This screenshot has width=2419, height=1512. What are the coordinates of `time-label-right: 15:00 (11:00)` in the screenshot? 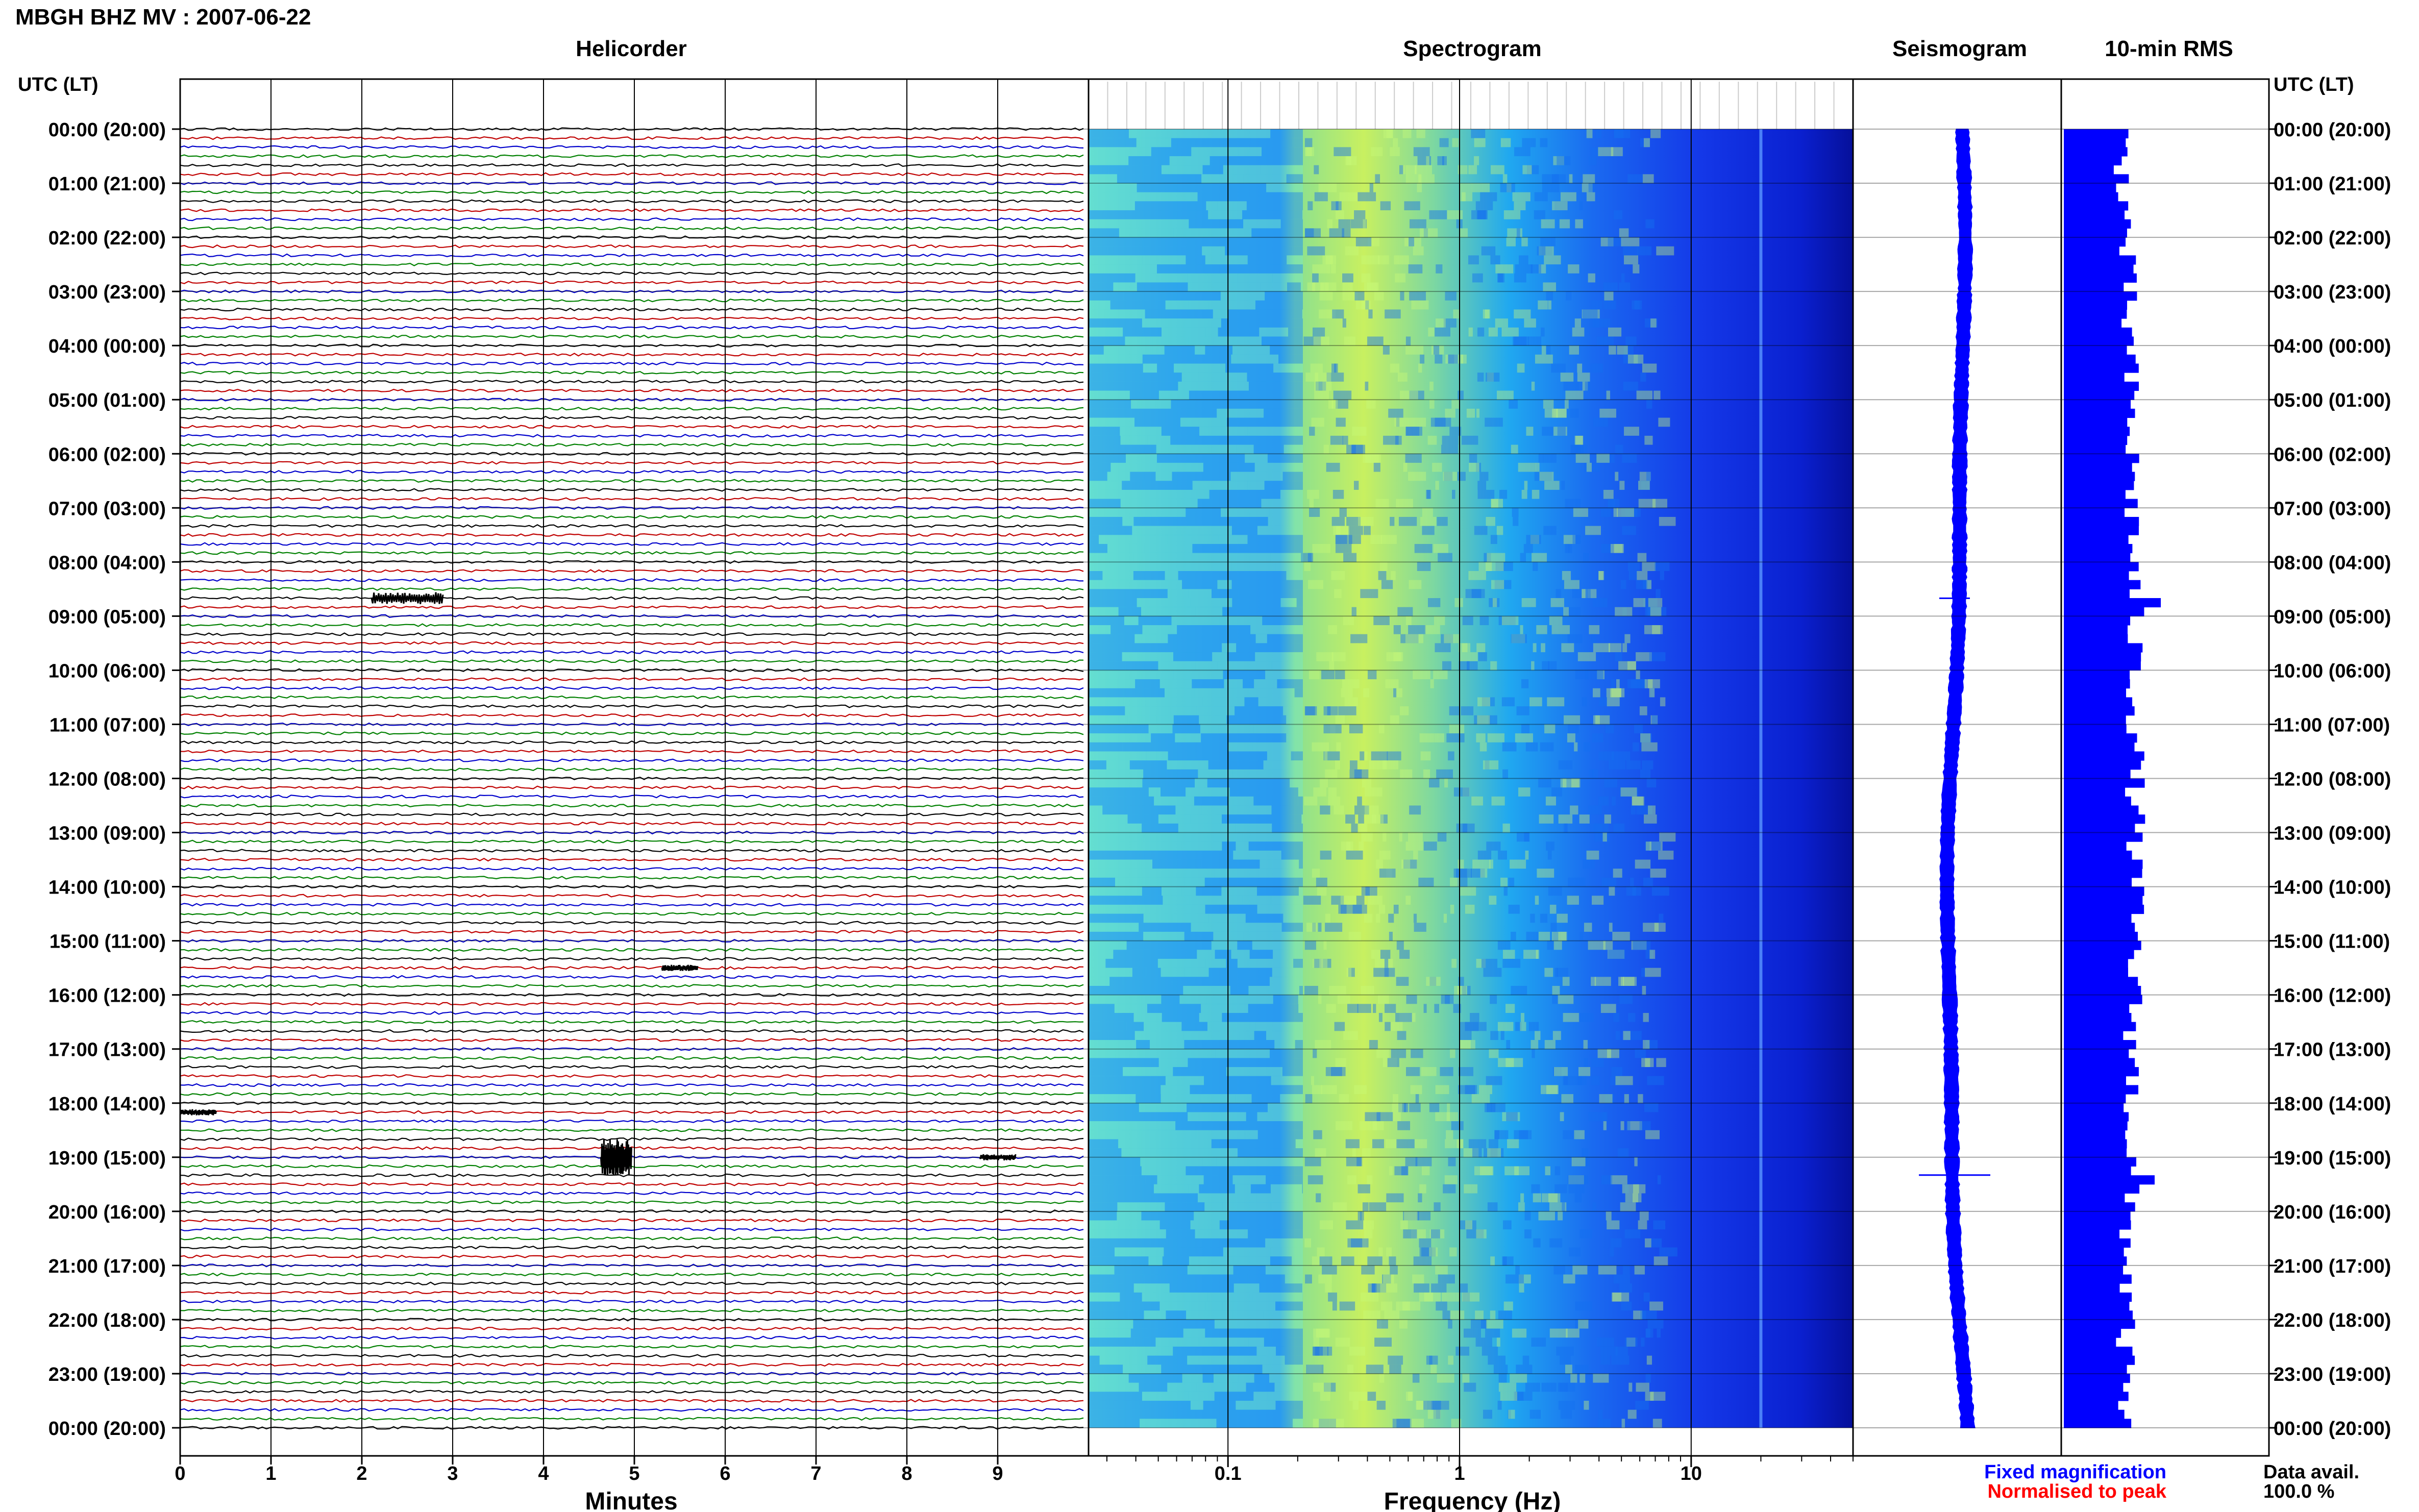 It's located at (2332, 942).